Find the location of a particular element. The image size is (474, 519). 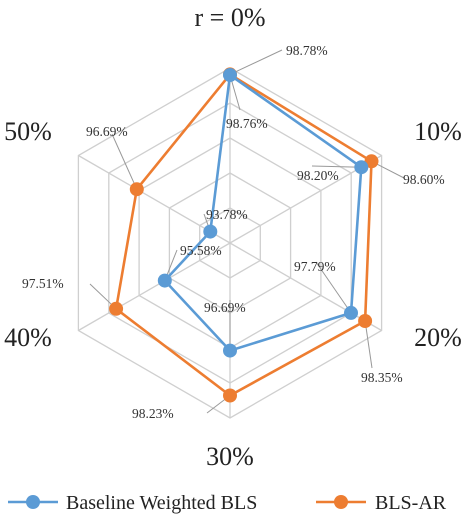

data-label-s1-4: 97.51% is located at coordinates (43, 283).